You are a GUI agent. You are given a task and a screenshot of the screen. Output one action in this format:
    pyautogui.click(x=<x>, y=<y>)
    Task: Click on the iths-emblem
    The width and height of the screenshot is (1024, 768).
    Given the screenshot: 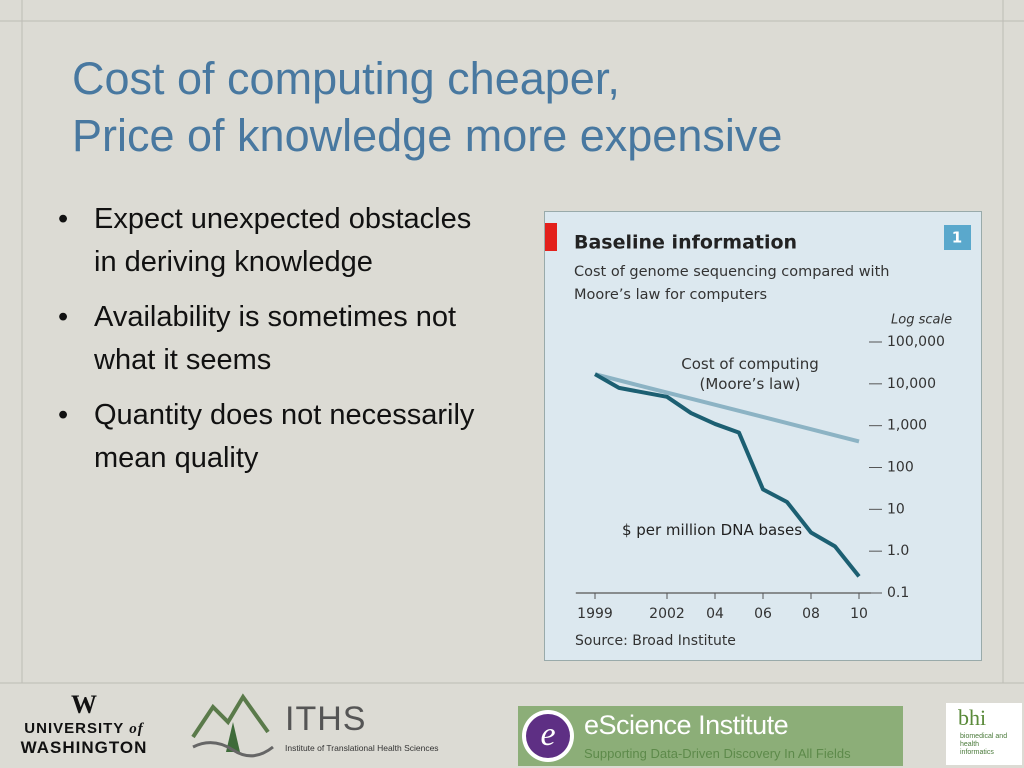 What is the action you would take?
    pyautogui.click(x=232, y=725)
    